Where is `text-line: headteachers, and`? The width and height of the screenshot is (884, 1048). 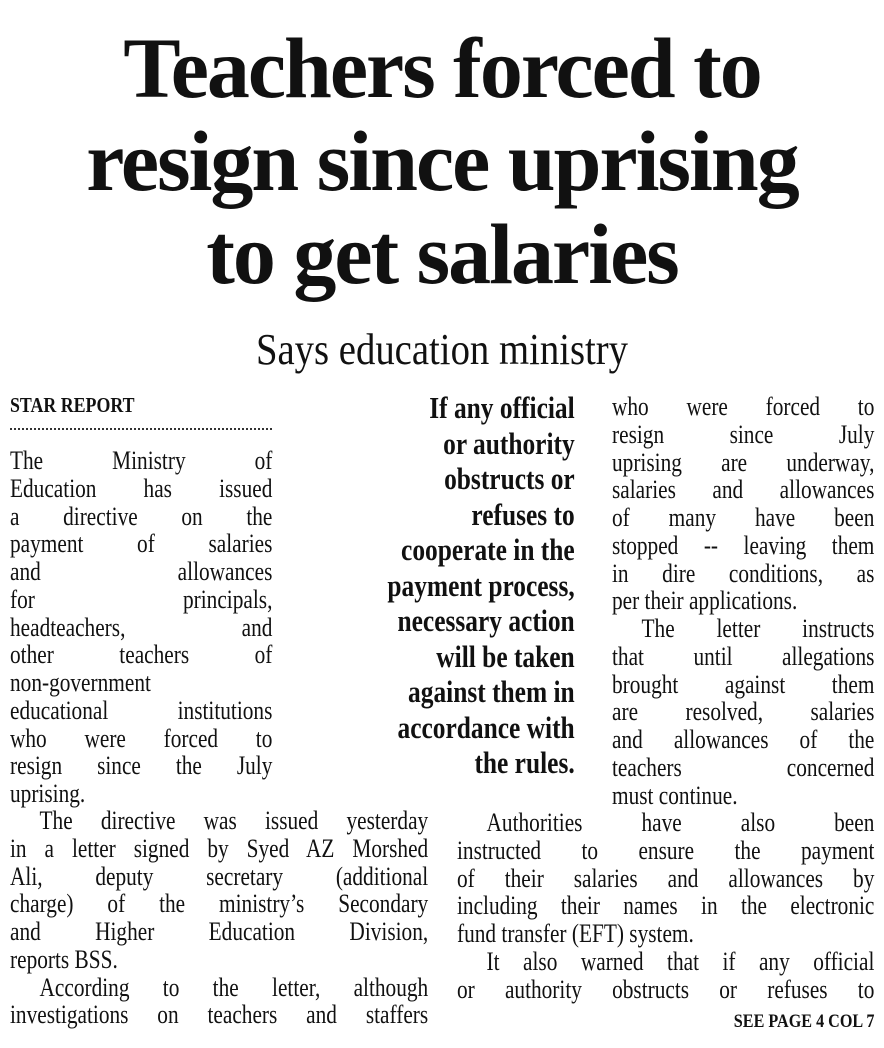
text-line: headteachers, and is located at coordinates (141, 627).